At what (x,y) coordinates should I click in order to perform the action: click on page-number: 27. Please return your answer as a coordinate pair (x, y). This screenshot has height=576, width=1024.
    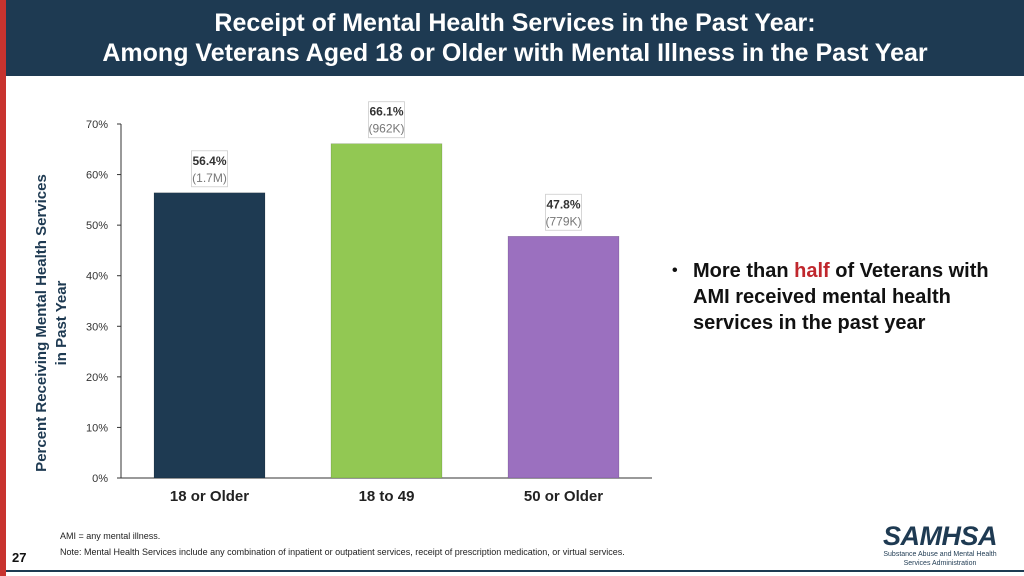
    Looking at the image, I should click on (19, 557).